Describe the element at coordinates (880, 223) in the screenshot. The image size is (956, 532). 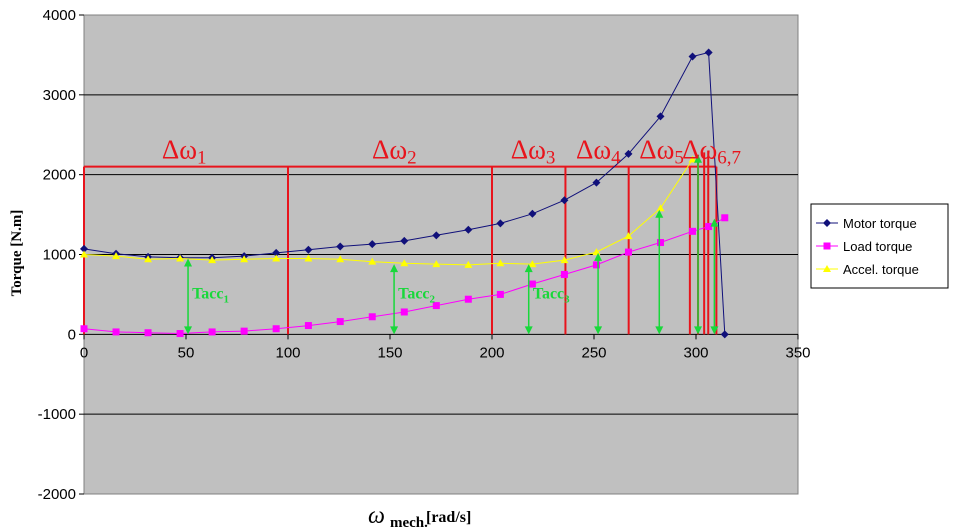
I see `legend-label: Motor torque` at that location.